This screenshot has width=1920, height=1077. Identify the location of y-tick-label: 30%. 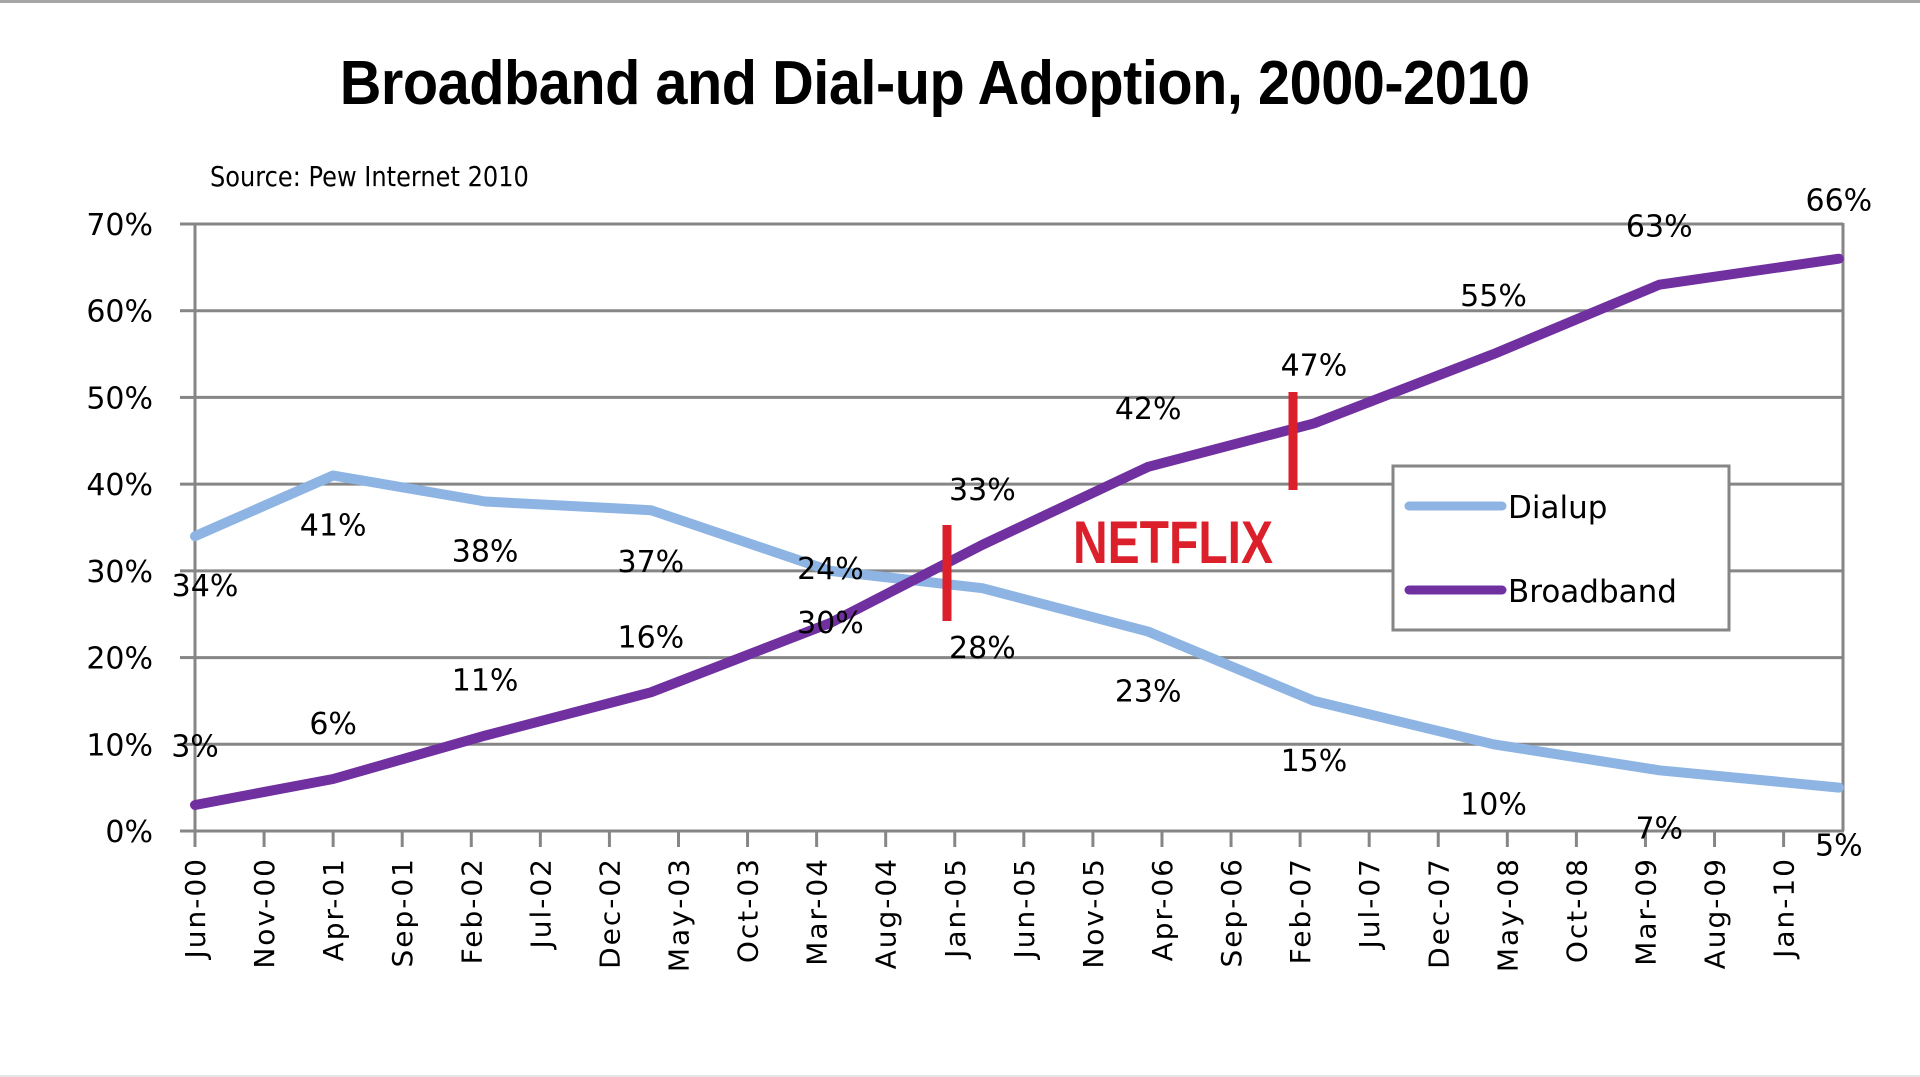
(119, 572).